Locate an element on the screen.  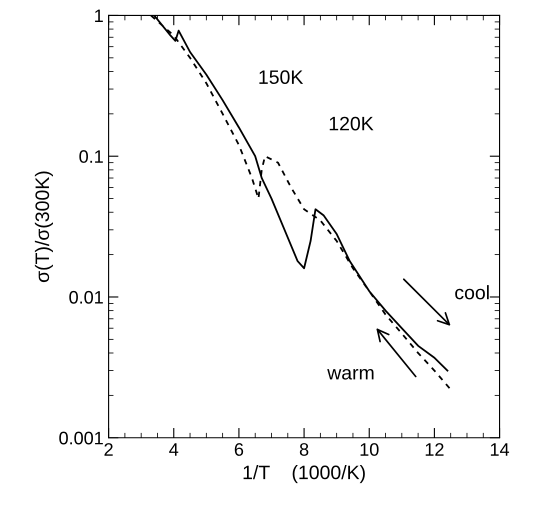
y-tick-label: 0.001 is located at coordinates (81, 438).